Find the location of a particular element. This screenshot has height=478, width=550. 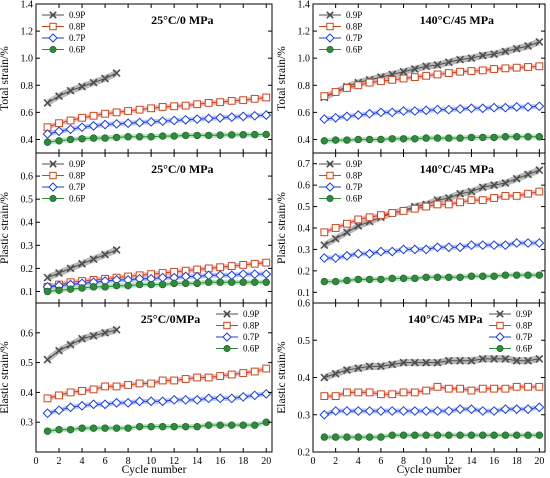

y-tick-label: 0.6 is located at coordinates (304, 304).